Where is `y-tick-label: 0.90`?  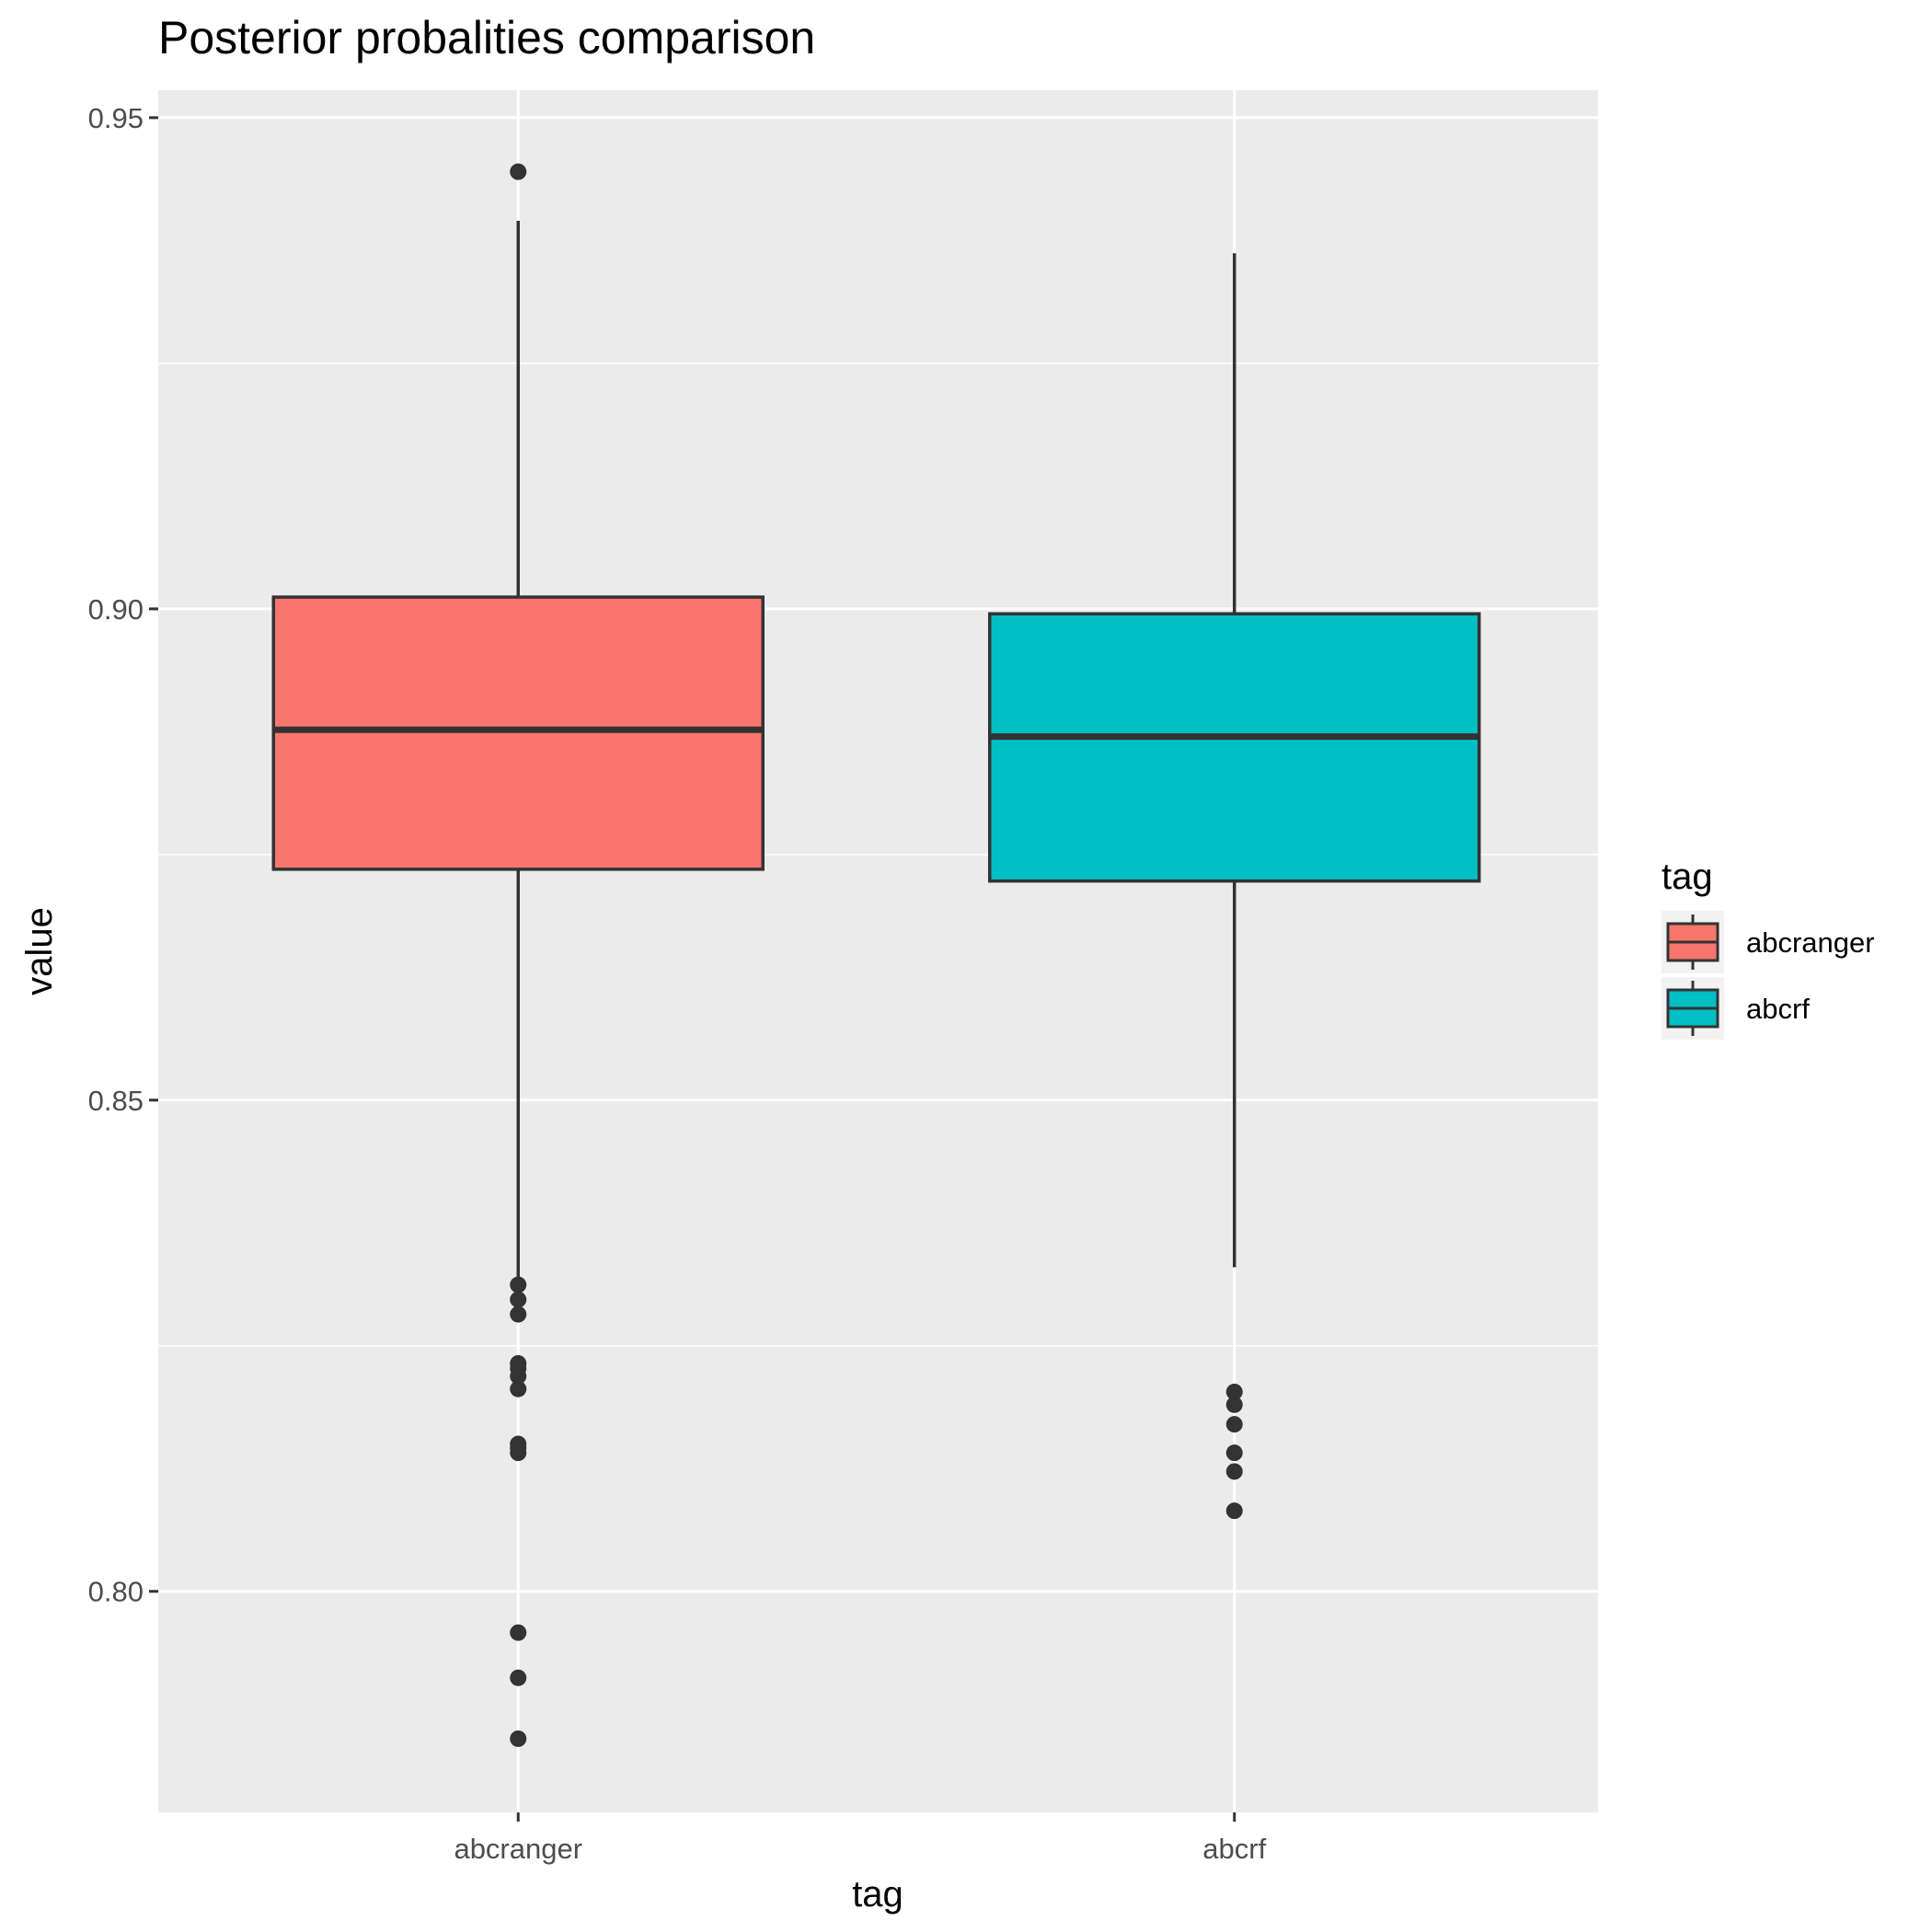
y-tick-label: 0.90 is located at coordinates (116, 609).